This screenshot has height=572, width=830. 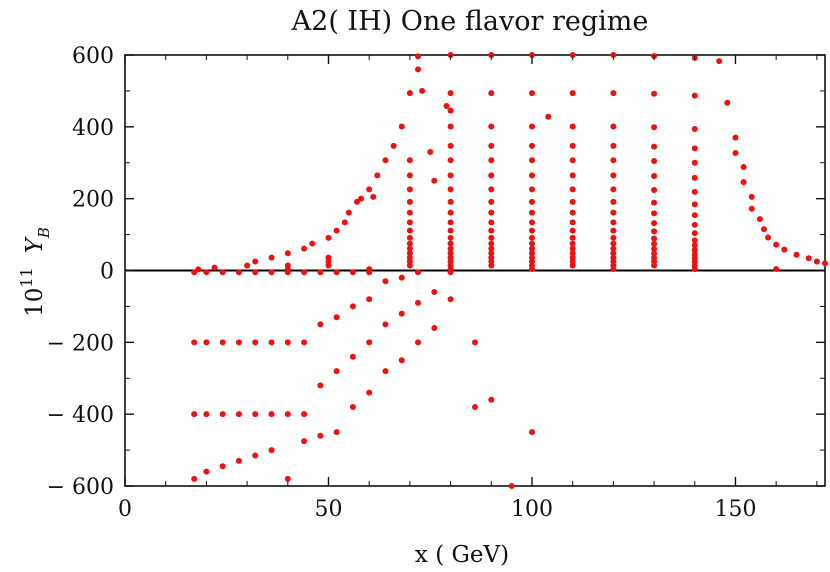 I want to click on x-tick-label: 150, so click(x=735, y=509).